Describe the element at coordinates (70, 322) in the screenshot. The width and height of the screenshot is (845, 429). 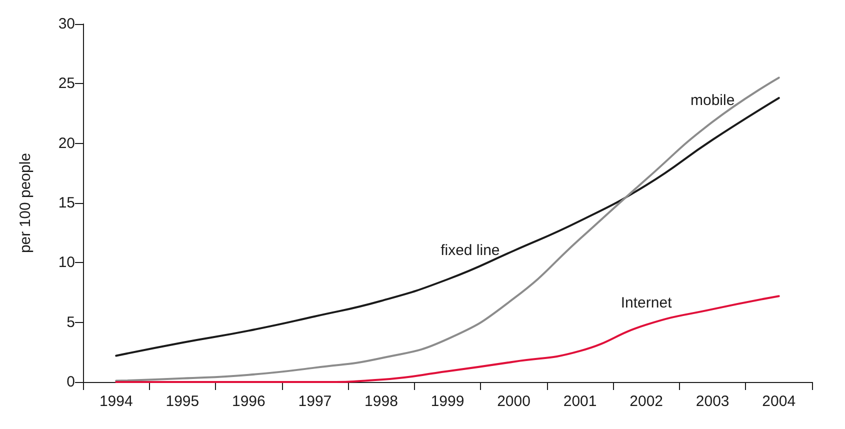
I see `y-tick-label: 5` at that location.